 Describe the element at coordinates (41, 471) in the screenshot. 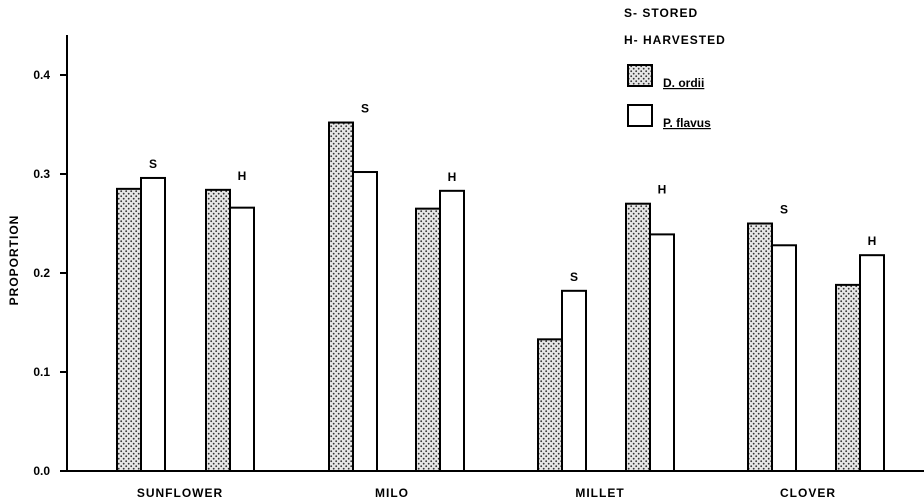

I see `y-tick-label: 0.0` at that location.